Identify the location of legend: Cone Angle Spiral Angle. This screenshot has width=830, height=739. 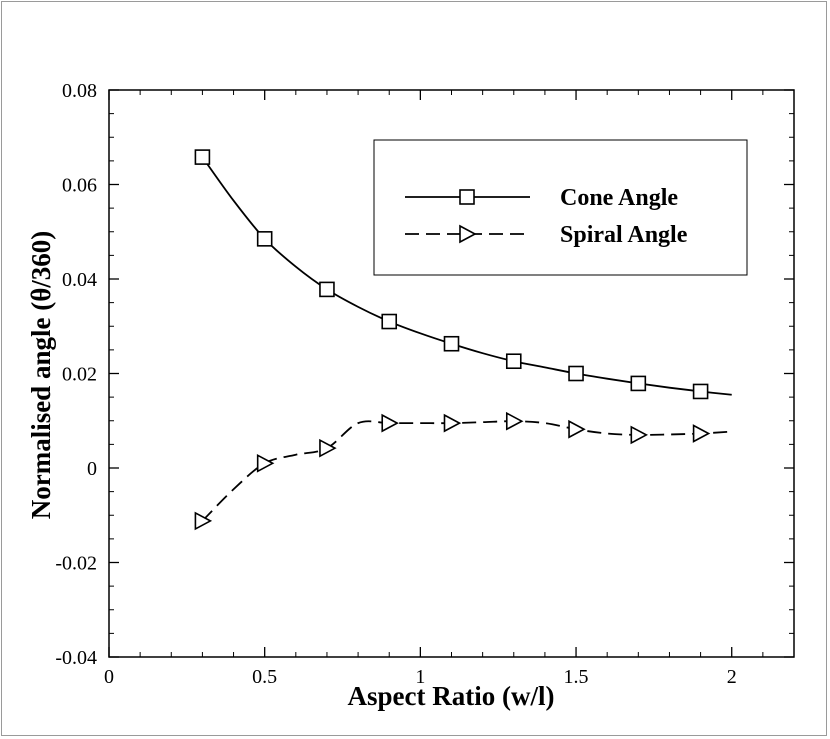
(560, 207).